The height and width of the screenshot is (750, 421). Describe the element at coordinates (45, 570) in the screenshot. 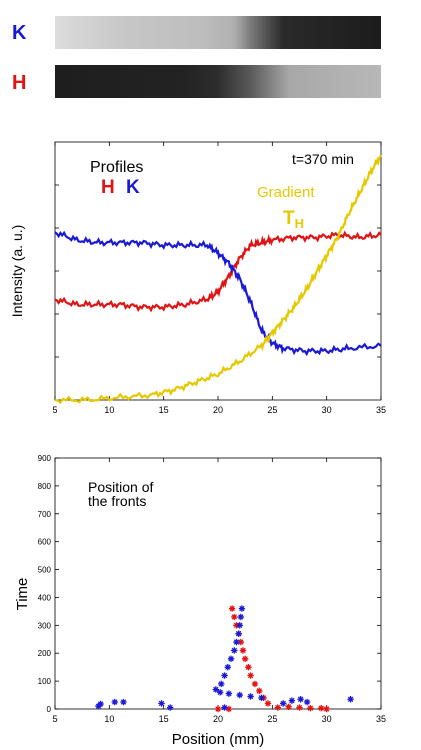

I see `fronts-y-tick-label: 500` at that location.